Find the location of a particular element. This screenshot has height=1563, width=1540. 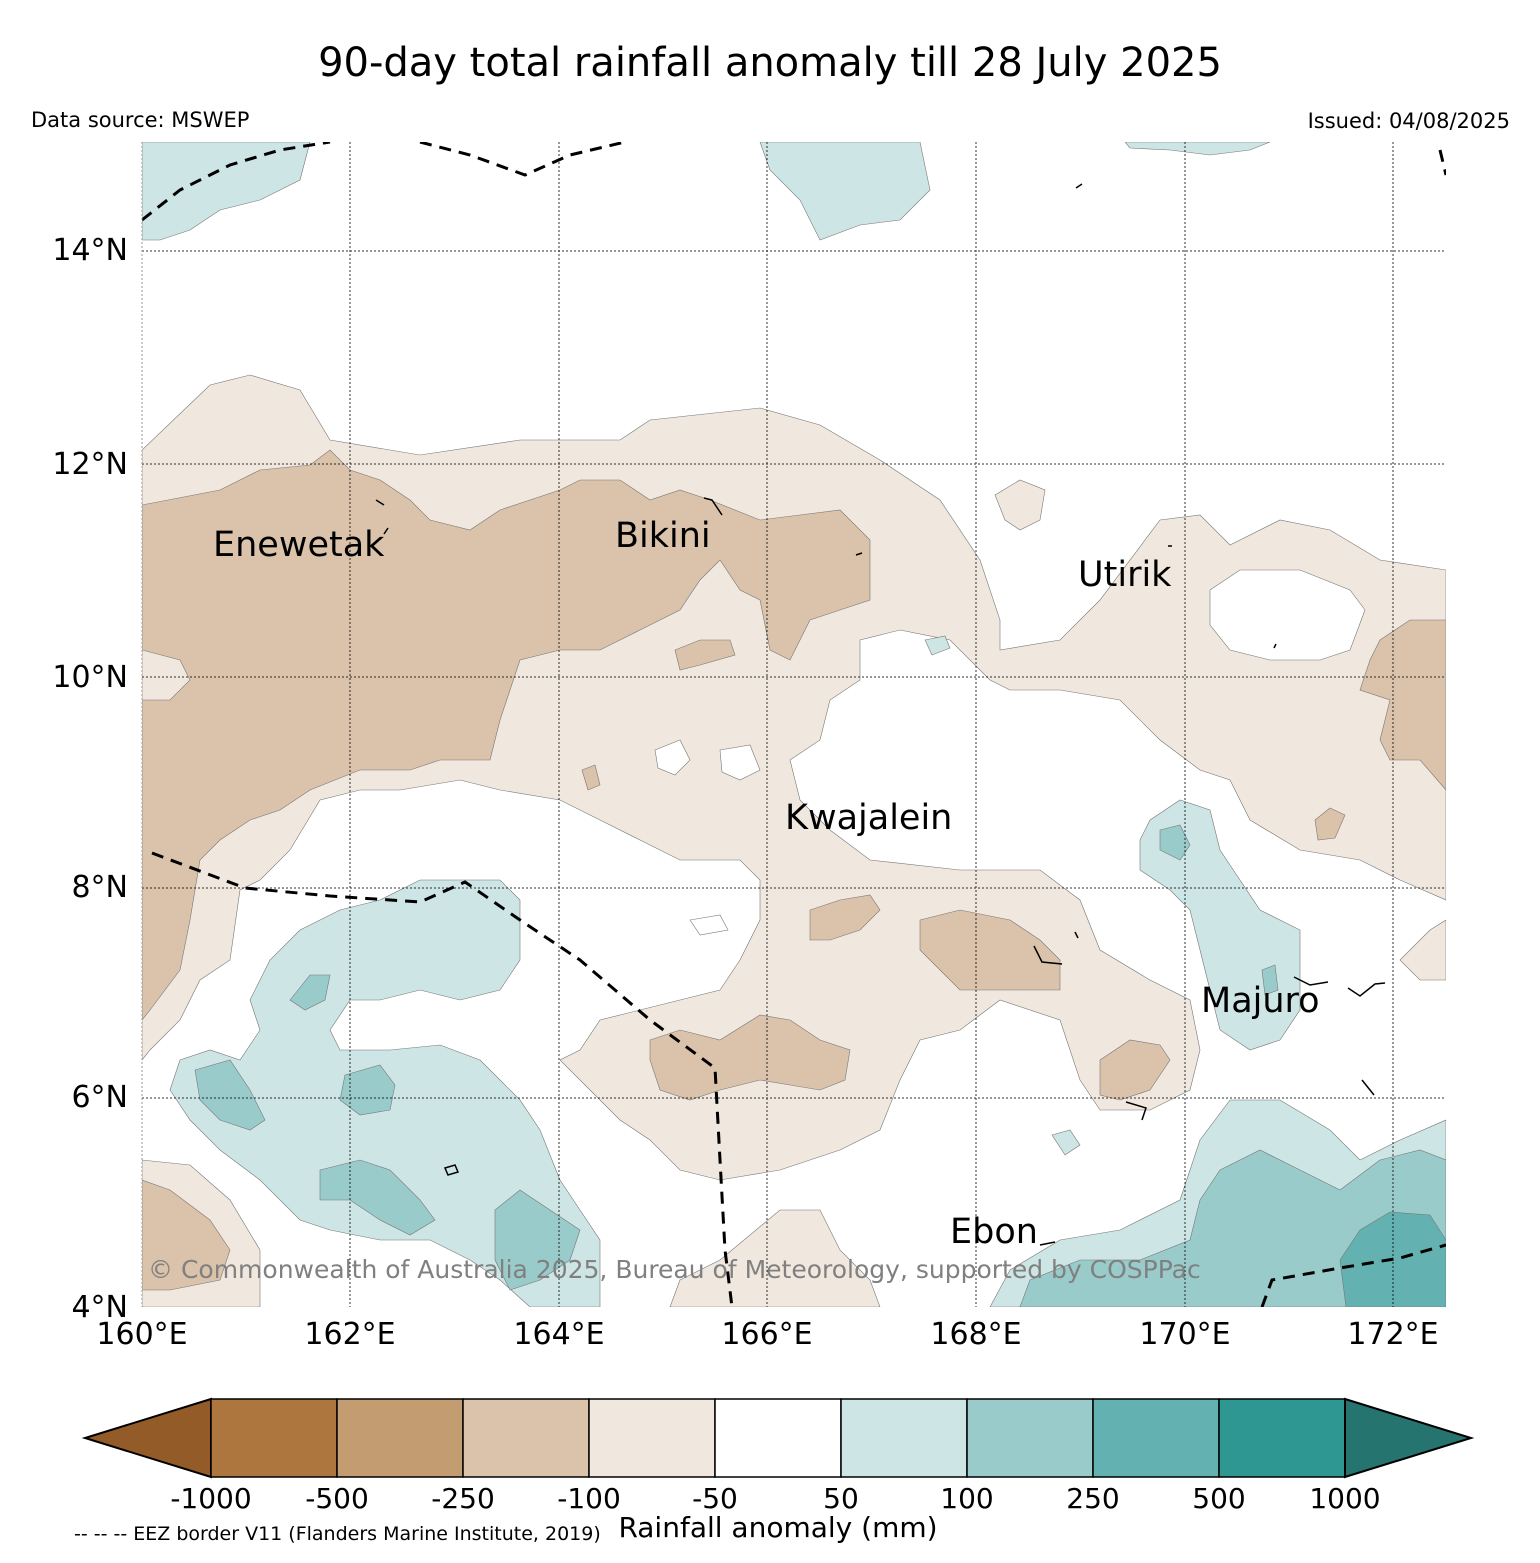

lon-label-164e: 164°E is located at coordinates (558, 1334).